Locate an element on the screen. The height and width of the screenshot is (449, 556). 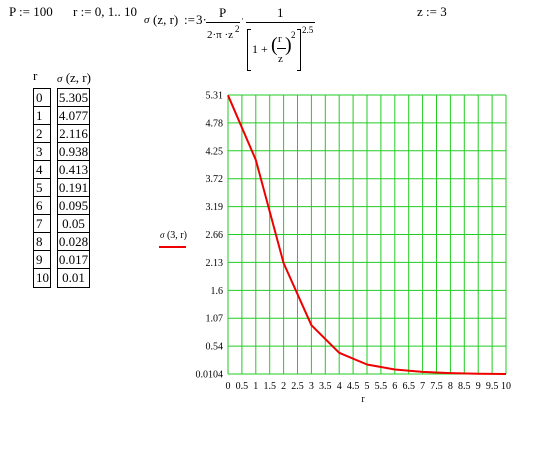
y-tick-label: 0.0104 is located at coordinates (210, 375).